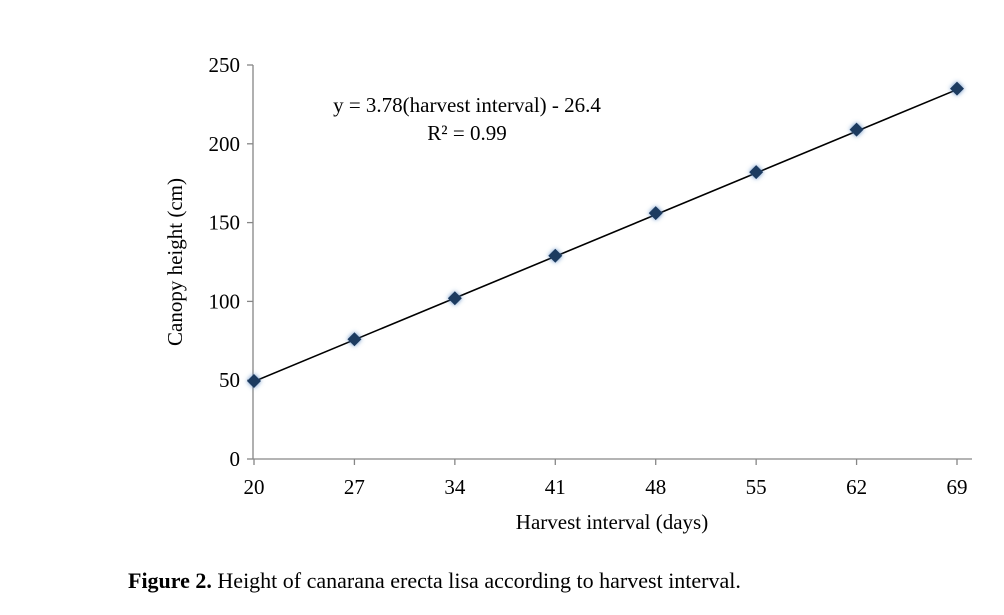 The height and width of the screenshot is (615, 1004). I want to click on x-axis-label: Harvest interval (days), so click(612, 522).